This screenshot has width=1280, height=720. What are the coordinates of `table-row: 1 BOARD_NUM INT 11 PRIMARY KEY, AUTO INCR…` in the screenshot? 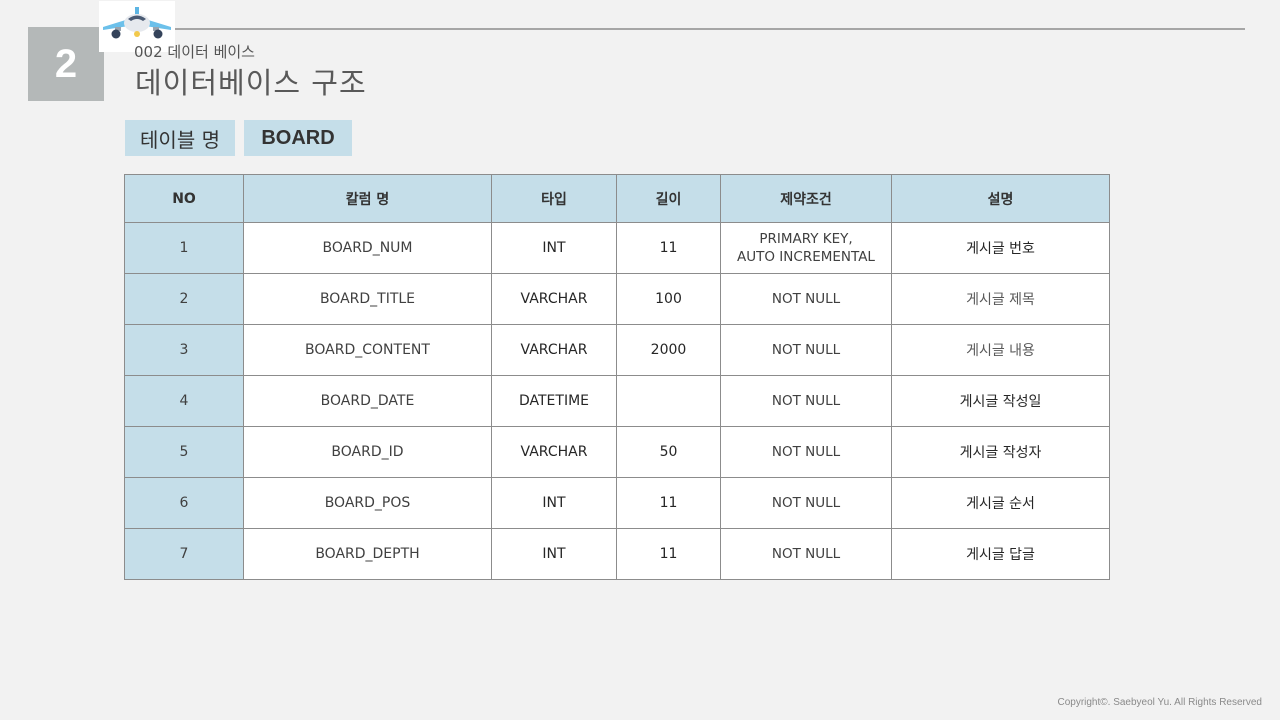 It's located at (617, 248).